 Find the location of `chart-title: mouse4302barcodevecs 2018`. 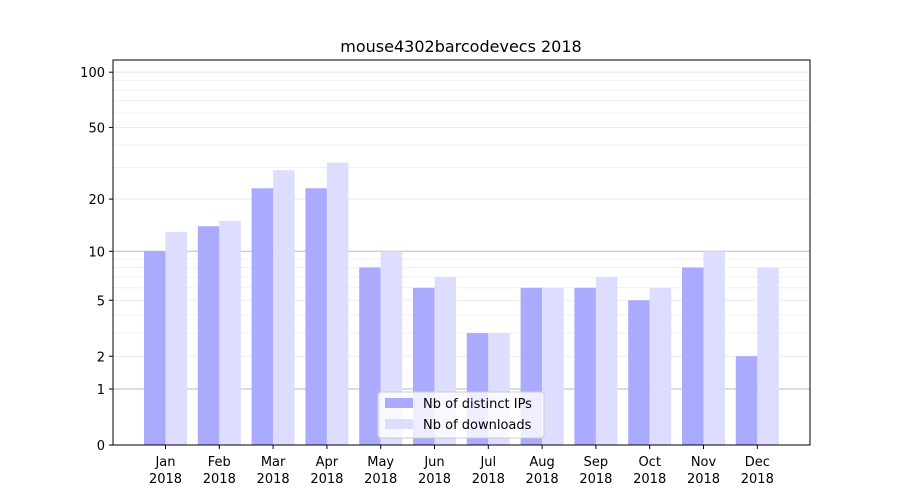

chart-title: mouse4302barcodevecs 2018 is located at coordinates (460, 46).